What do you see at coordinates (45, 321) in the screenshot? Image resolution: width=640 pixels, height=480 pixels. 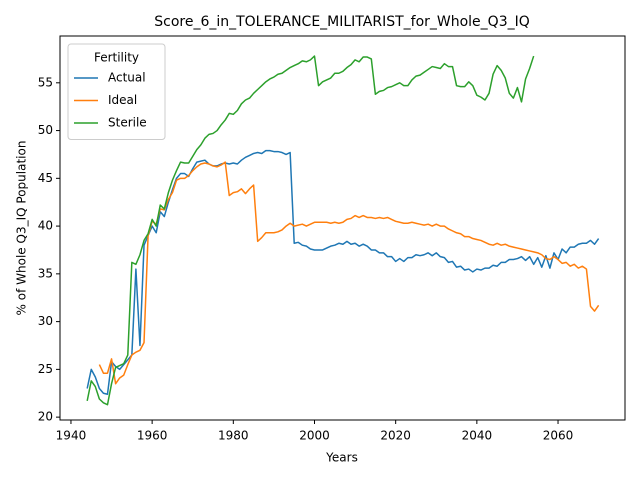 I see `y-tick-label: 30` at bounding box center [45, 321].